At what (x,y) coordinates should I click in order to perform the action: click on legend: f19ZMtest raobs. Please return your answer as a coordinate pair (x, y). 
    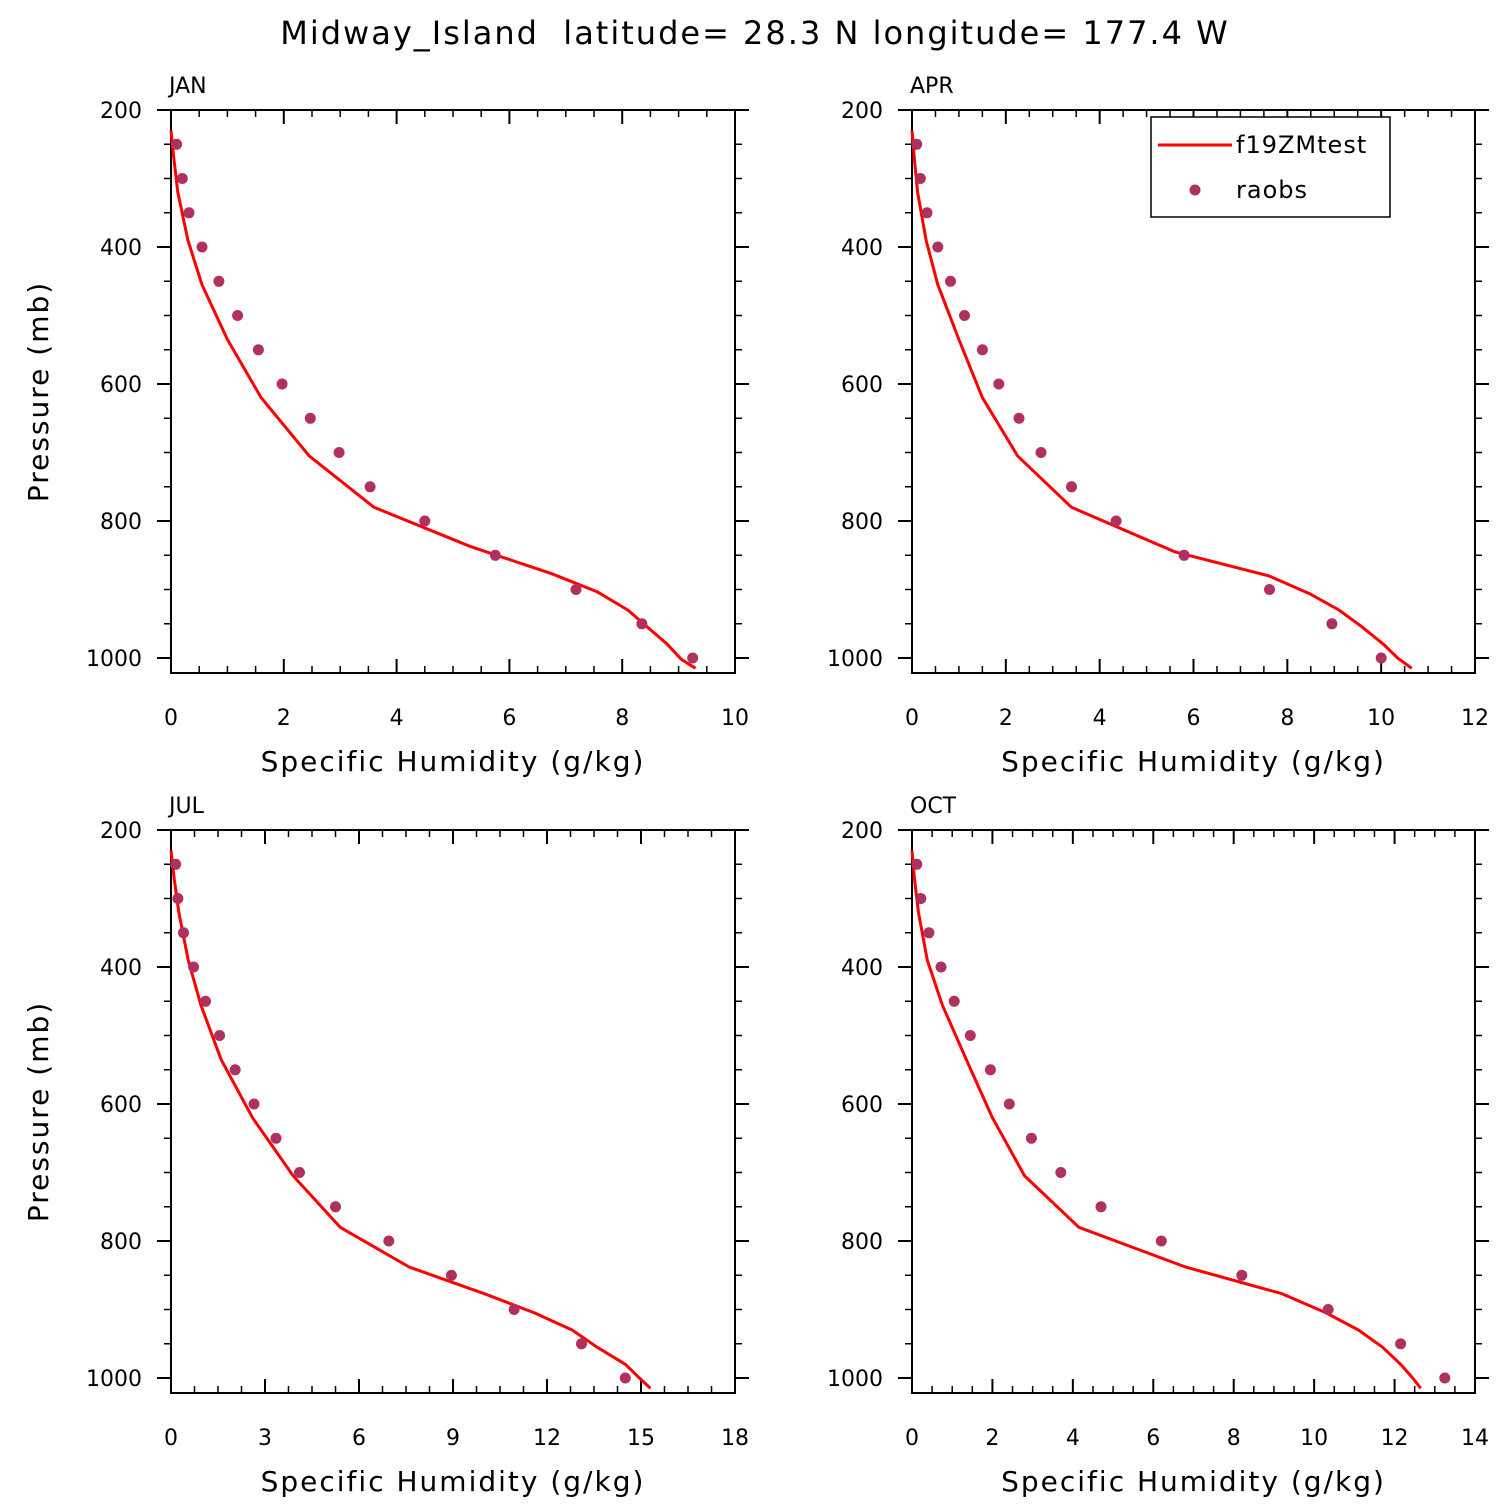
    Looking at the image, I should click on (1270, 167).